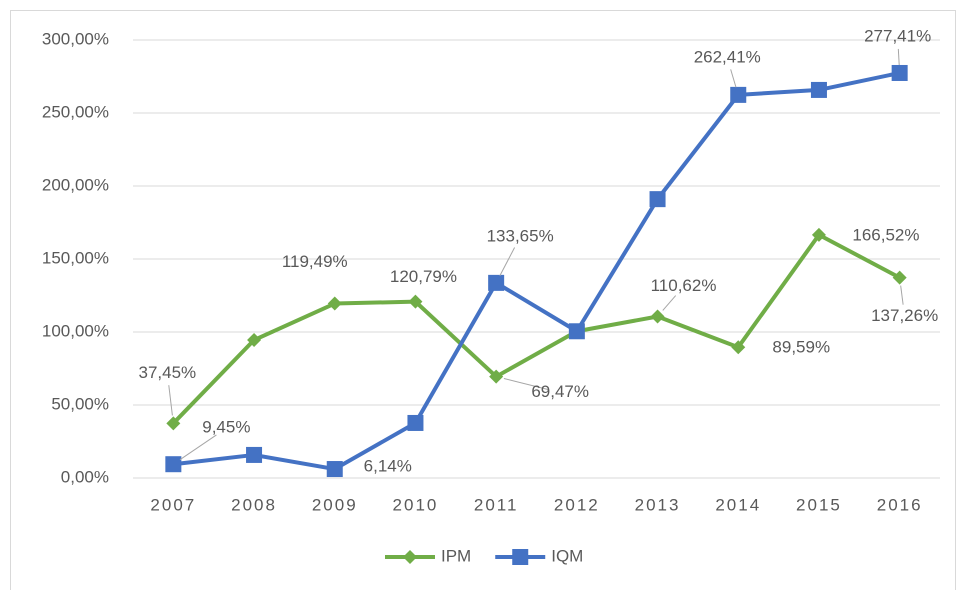 The width and height of the screenshot is (961, 590). I want to click on data-label: 166,52%, so click(885, 234).